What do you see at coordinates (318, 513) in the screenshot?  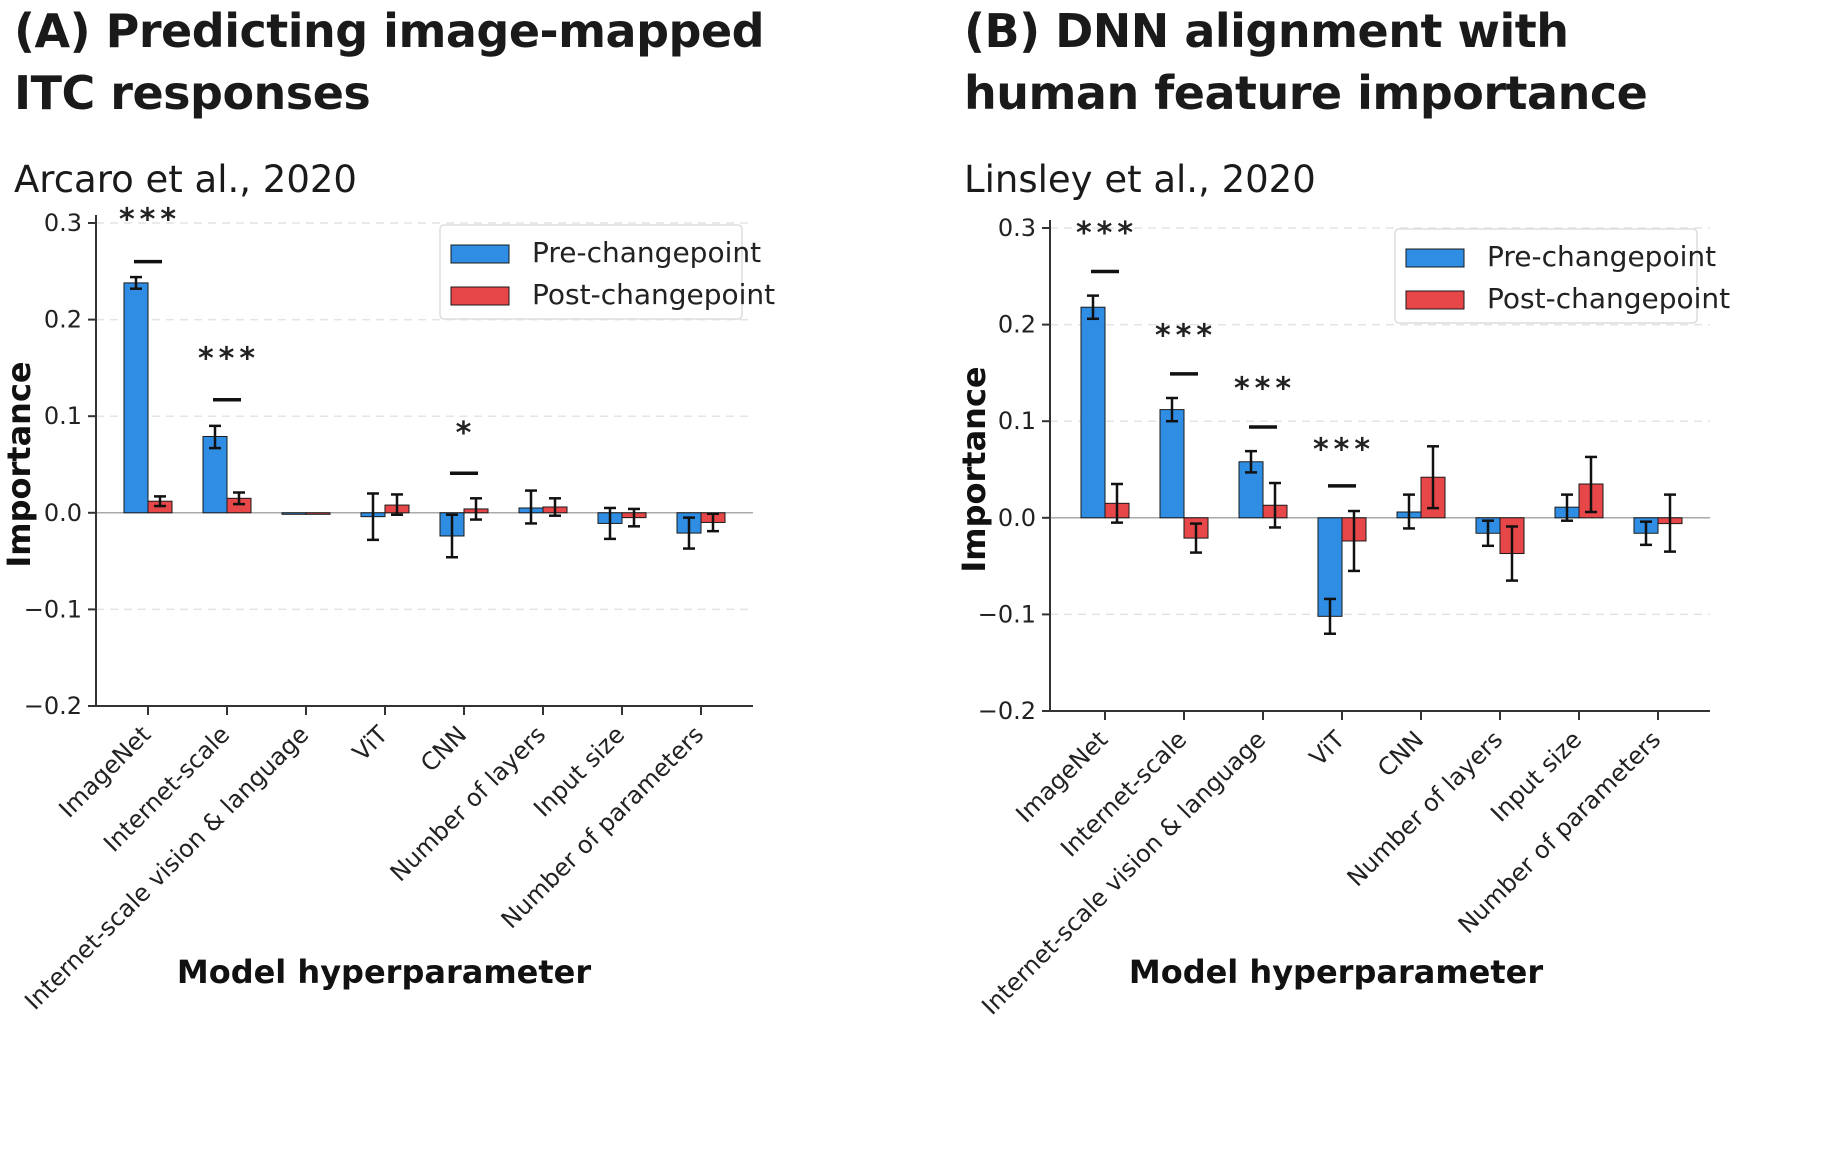 I see `bar-post-changepoint` at bounding box center [318, 513].